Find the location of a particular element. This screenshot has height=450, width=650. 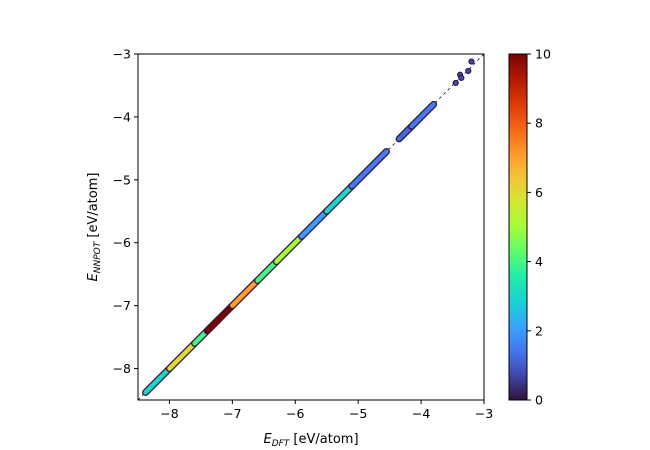

x-axis-ticks: −8 −7 −6 −5 −4 −3 is located at coordinates (326, 410).